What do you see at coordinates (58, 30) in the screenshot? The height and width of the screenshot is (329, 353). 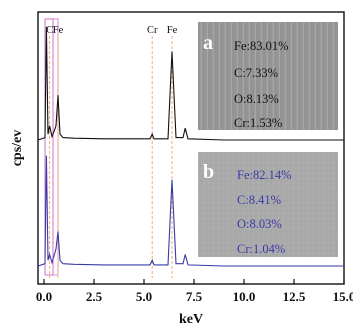 I see `peak-label-2: Fe` at bounding box center [58, 30].